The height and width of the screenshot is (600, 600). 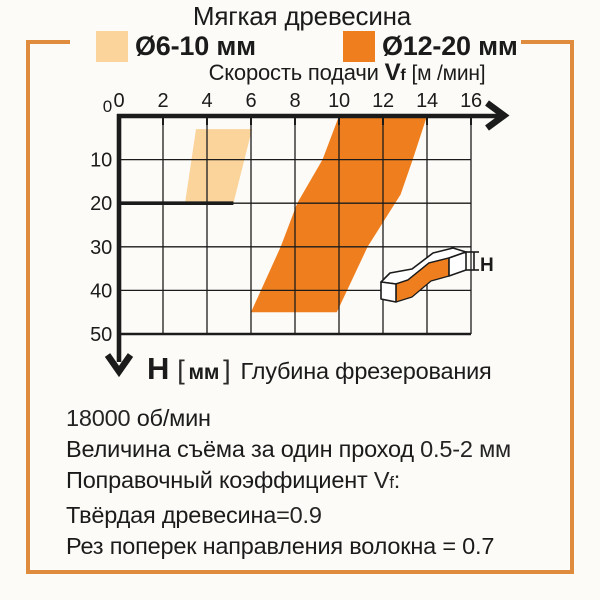 I want to click on x-axis-title: Скорость подачи Vf [м /мин], so click(x=347, y=73).